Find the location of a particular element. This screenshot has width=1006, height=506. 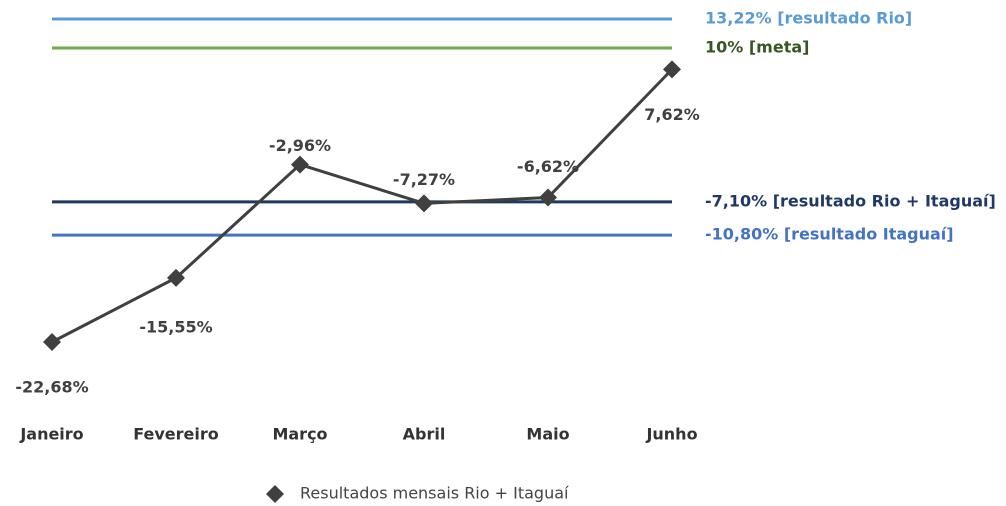

reference-label: -10,80% [resultado Itaguaí] is located at coordinates (829, 234).